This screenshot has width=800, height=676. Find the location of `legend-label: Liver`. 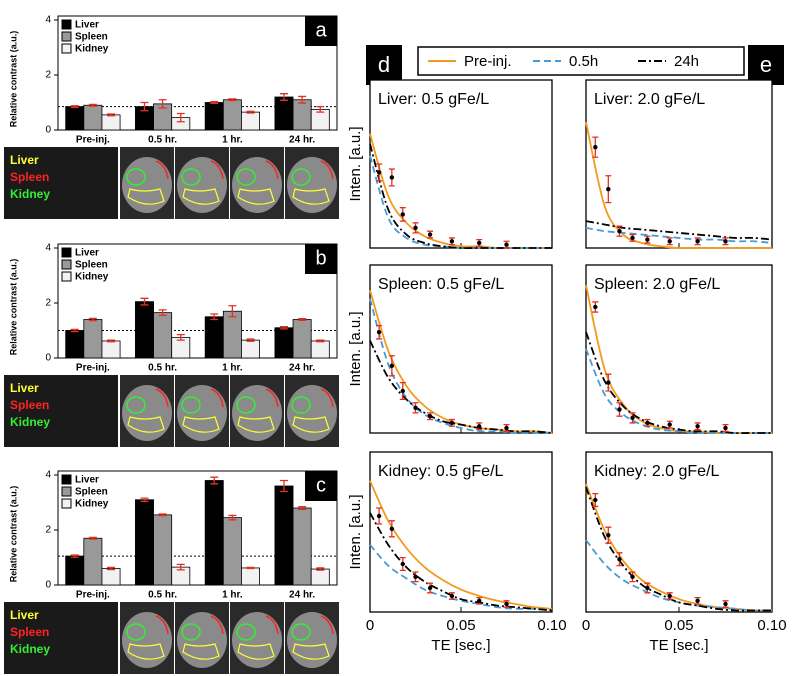

legend-label: Liver is located at coordinates (87, 480).